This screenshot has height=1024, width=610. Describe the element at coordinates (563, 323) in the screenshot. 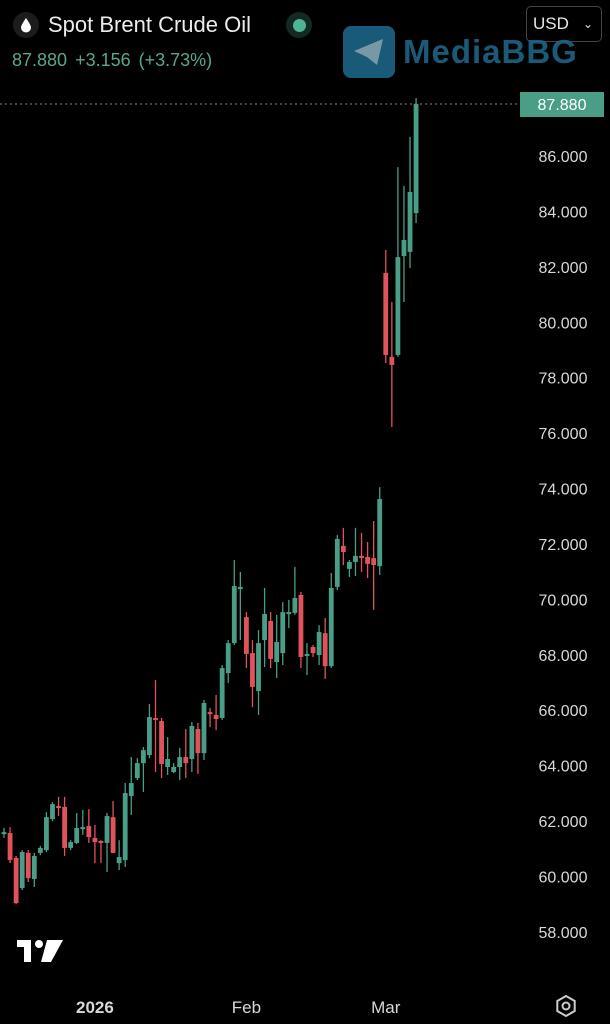

I see `y-tick-label: 80.000` at that location.